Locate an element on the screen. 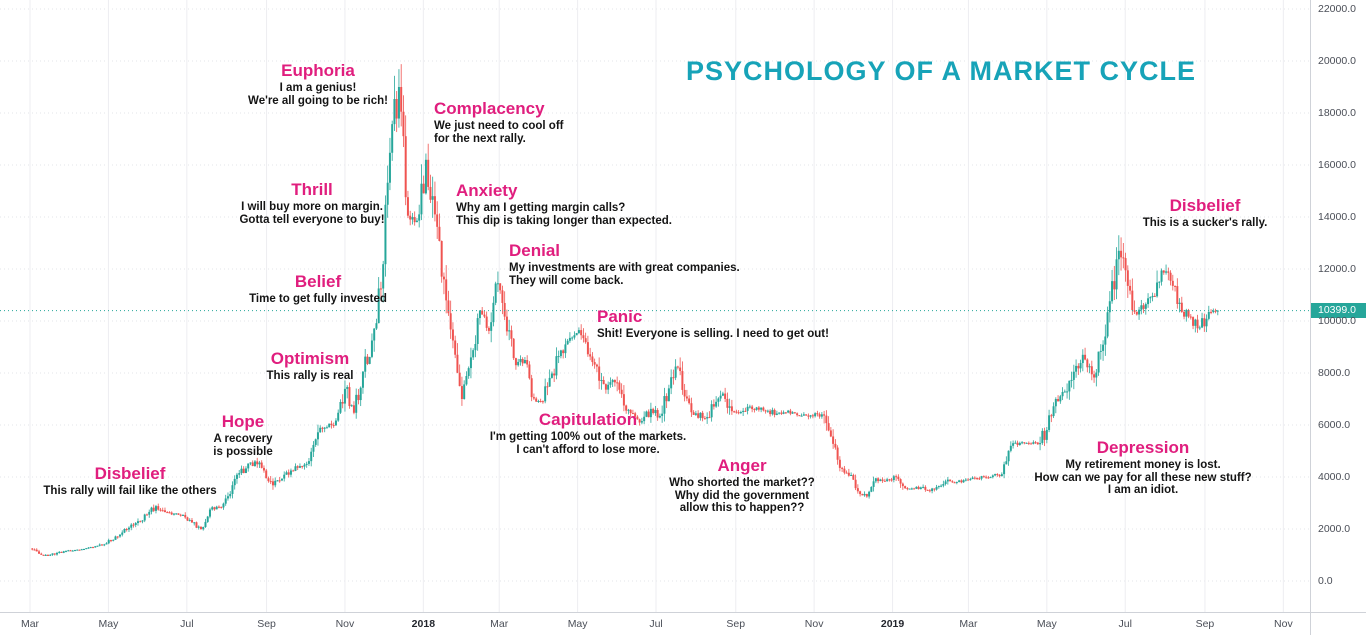 The image size is (1366, 635). annotation-title: Denial is located at coordinates (535, 250).